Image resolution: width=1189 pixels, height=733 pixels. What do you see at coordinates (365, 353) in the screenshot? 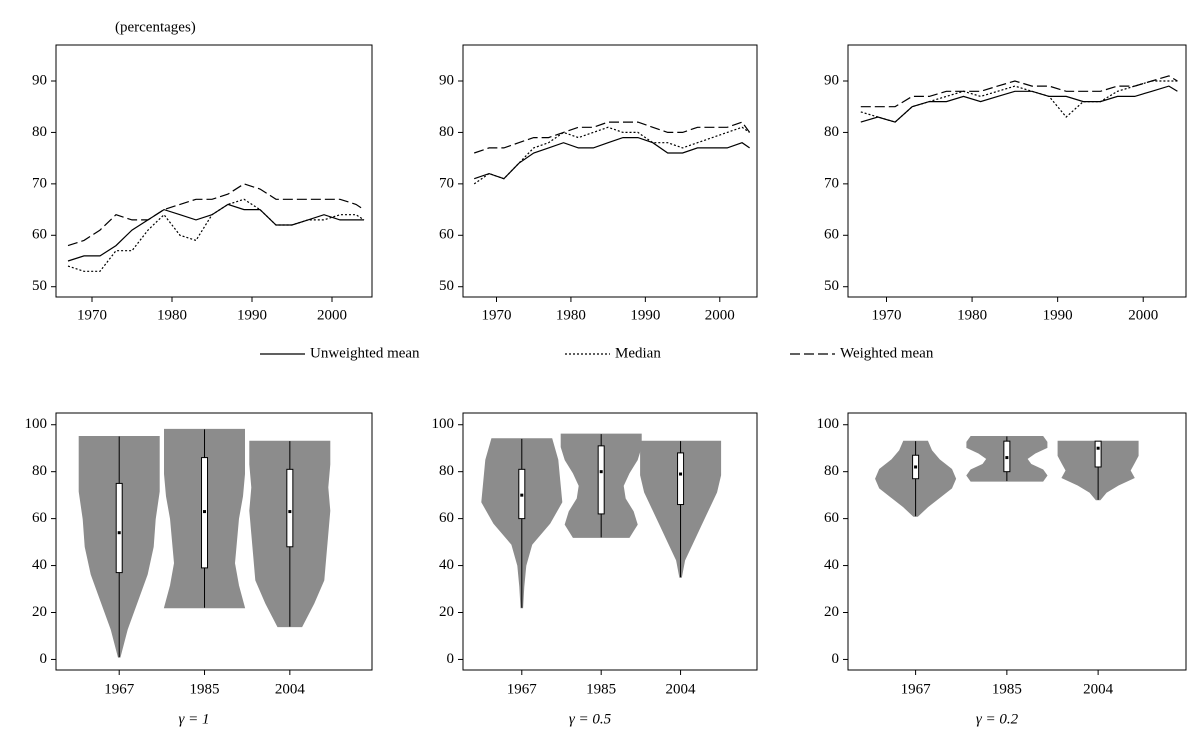
I see `legend-label: Unweighted mean` at bounding box center [365, 353].